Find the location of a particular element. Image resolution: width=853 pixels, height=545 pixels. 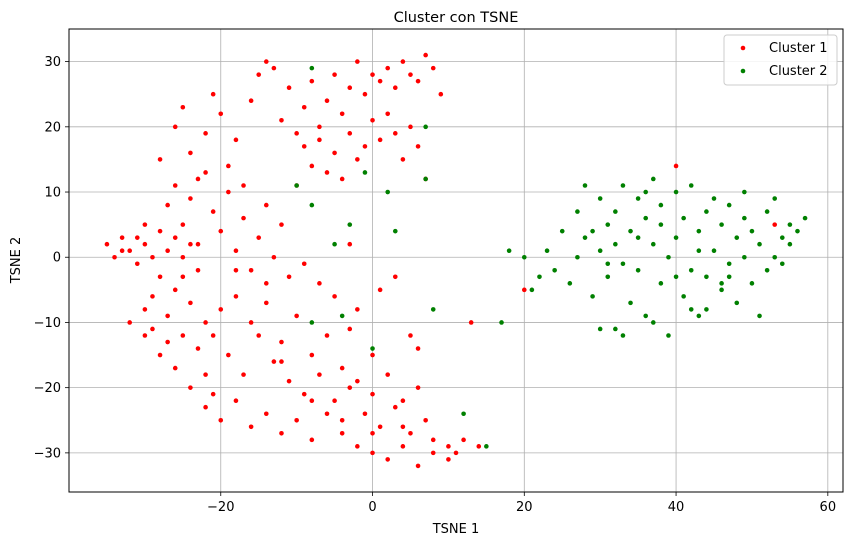

y-axis-label: TSNE 2 is located at coordinates (16, 261).